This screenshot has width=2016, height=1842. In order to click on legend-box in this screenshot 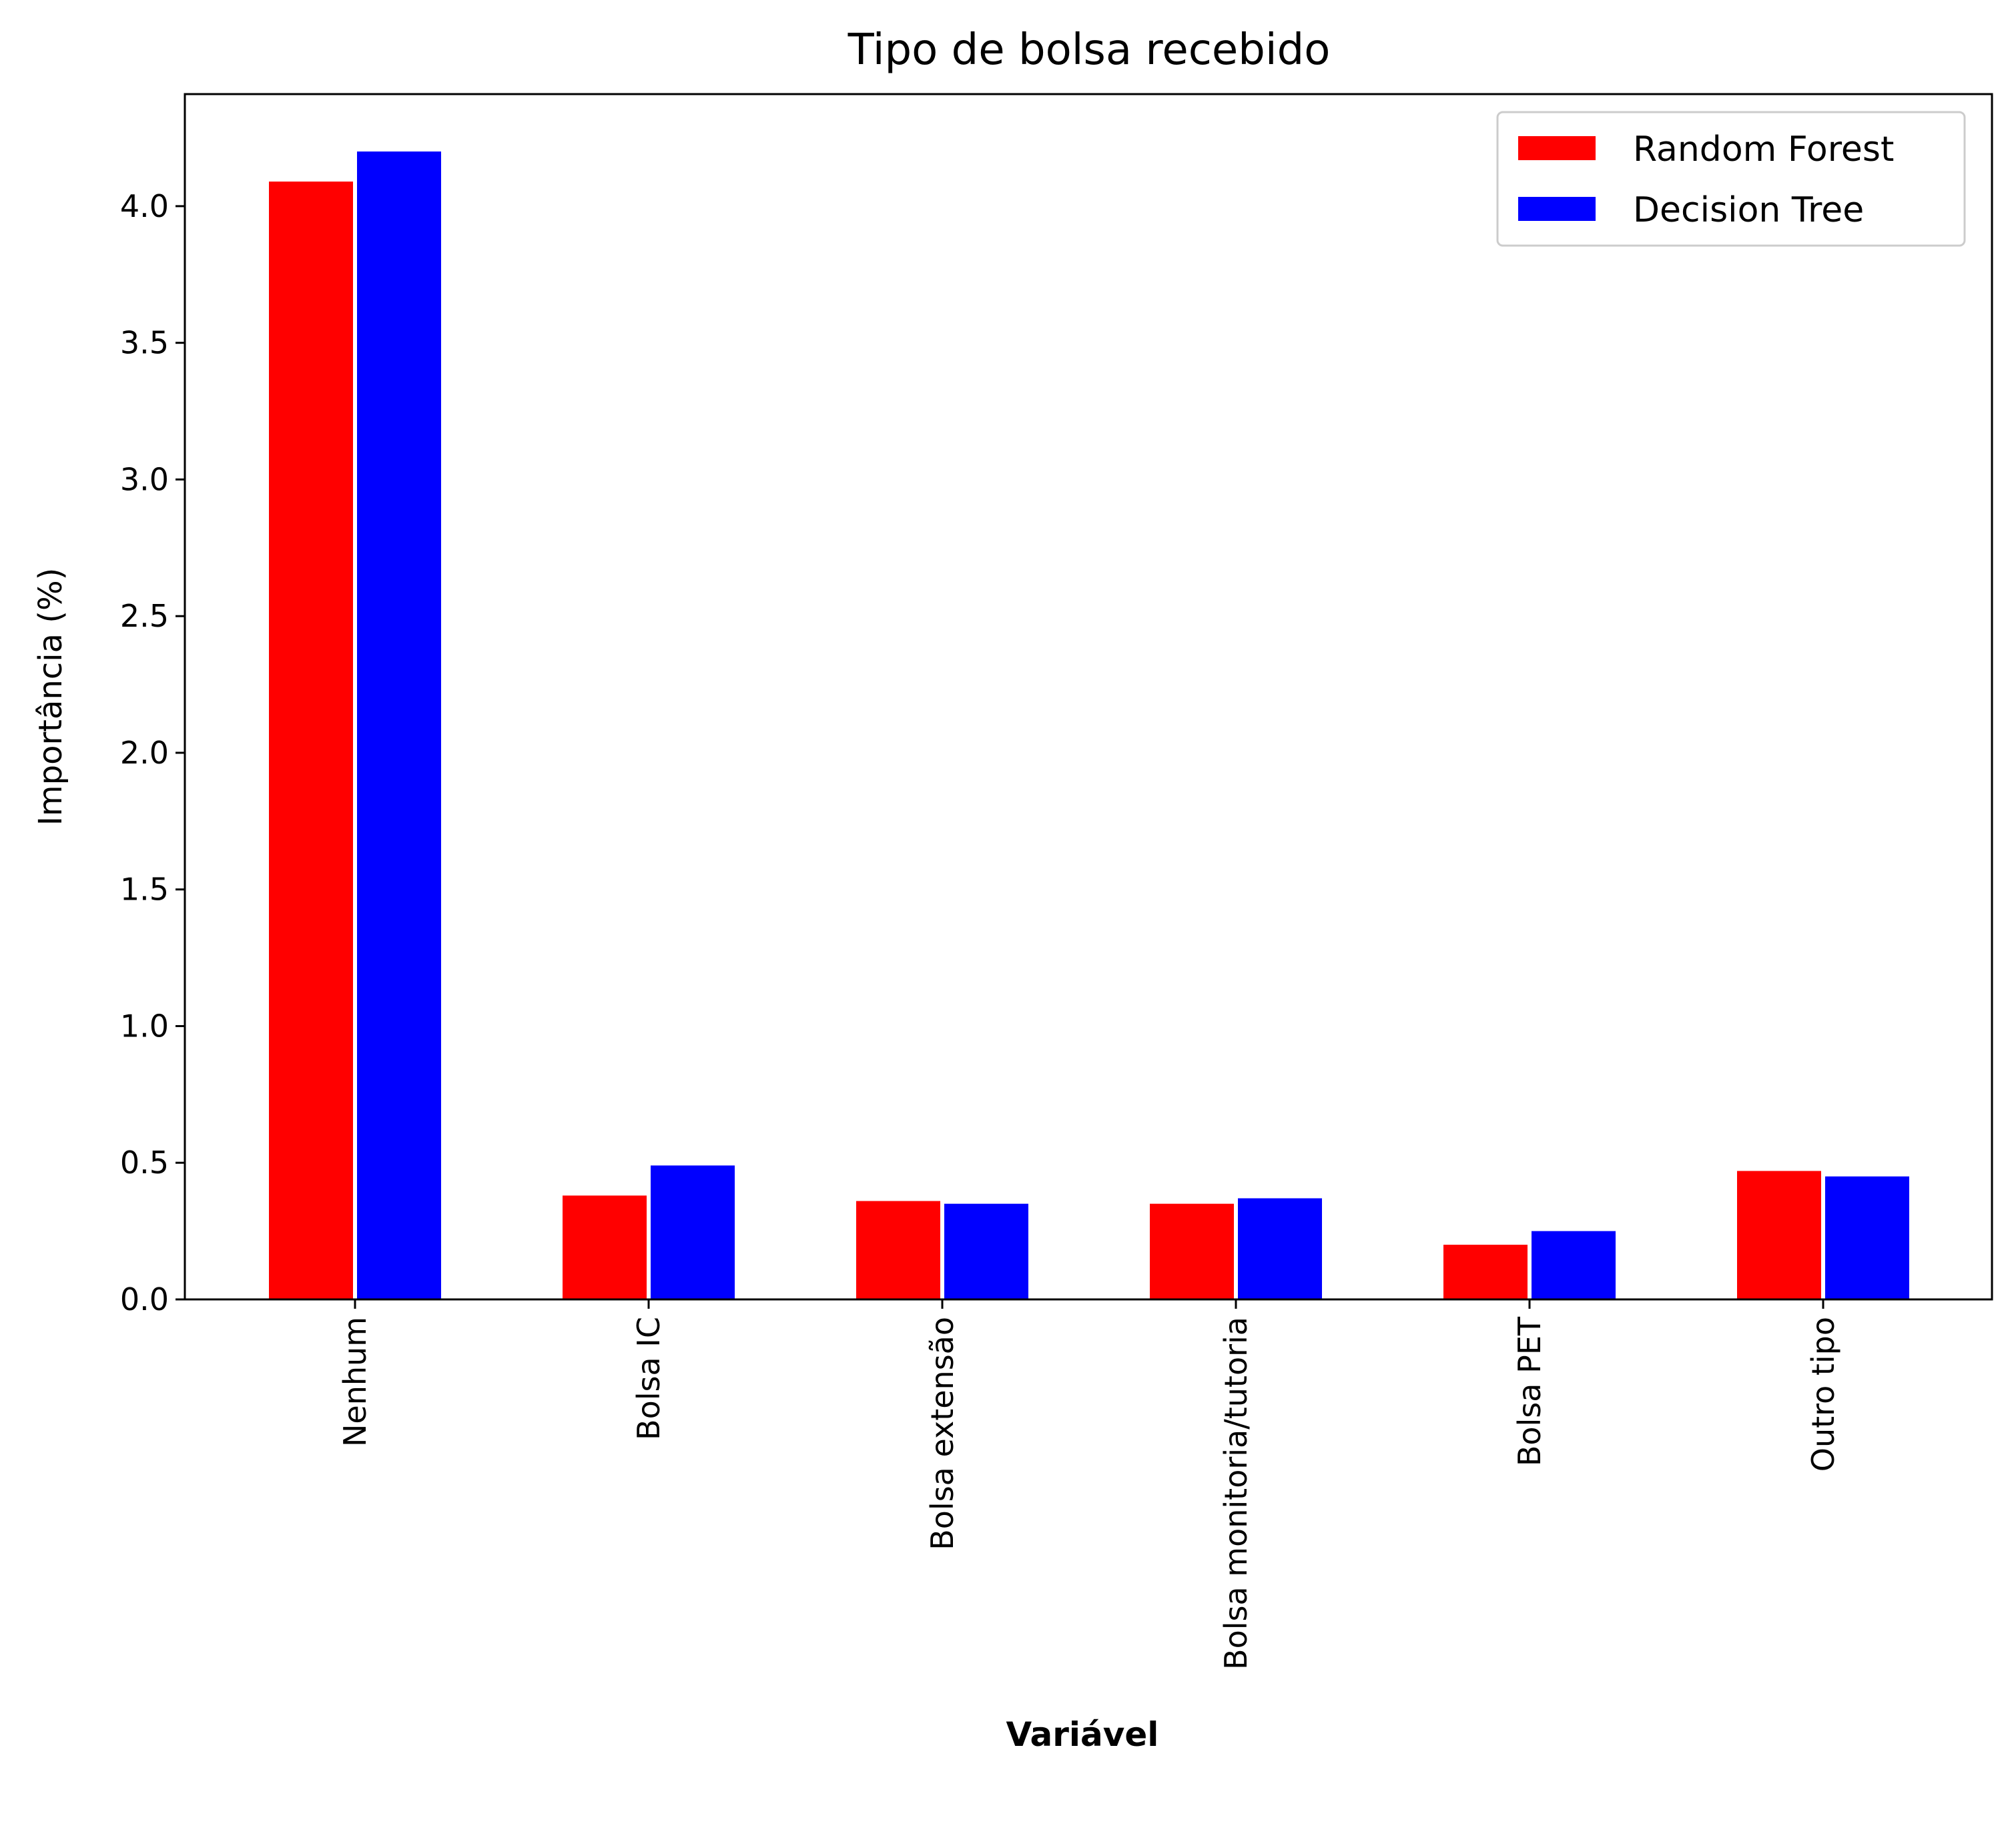, I will do `click(1731, 179)`.